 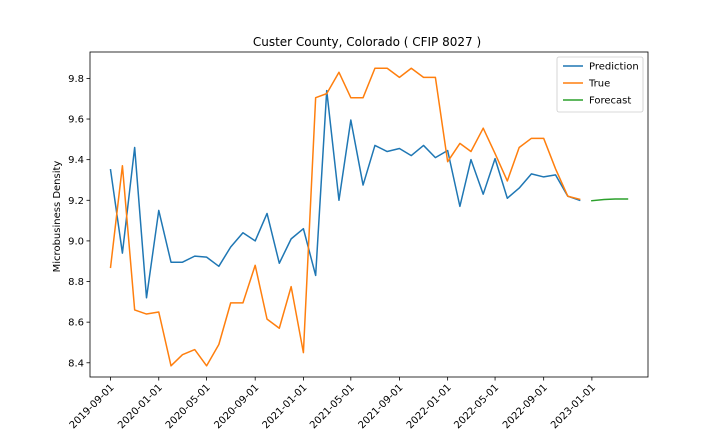 What do you see at coordinates (236, 406) in the screenshot?
I see `x-tick-label: 2020-09-01` at bounding box center [236, 406].